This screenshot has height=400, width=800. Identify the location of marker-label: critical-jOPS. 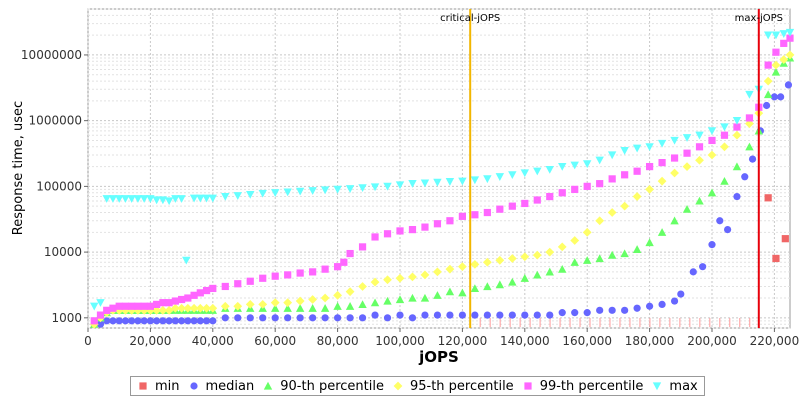
(470, 18).